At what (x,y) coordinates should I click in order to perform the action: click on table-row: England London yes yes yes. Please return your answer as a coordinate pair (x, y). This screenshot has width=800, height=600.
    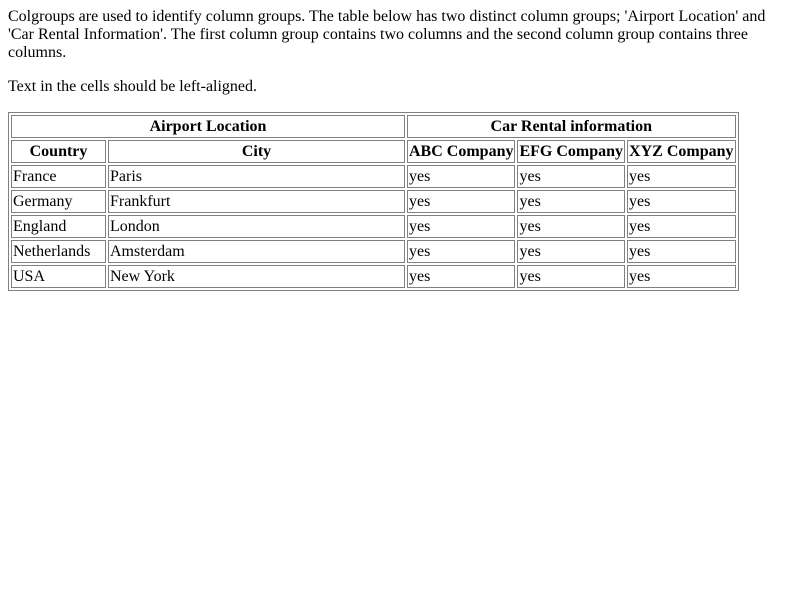
    Looking at the image, I should click on (373, 226).